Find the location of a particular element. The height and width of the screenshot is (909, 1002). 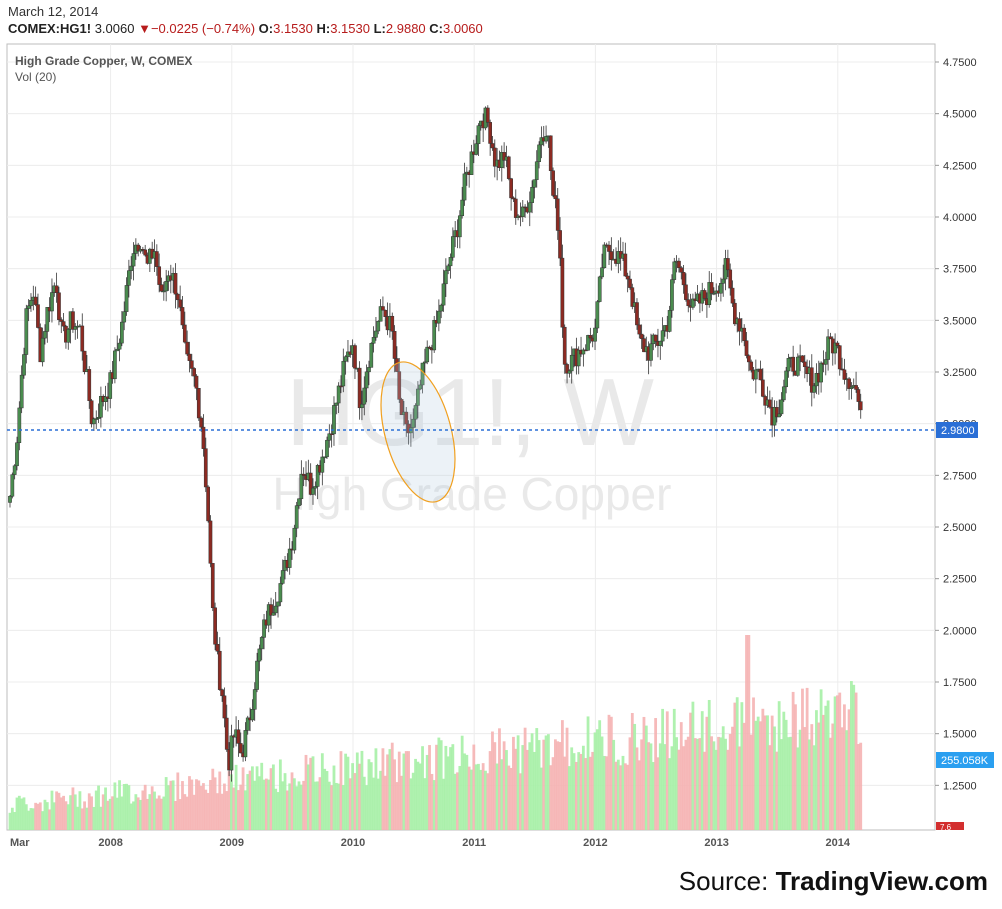

y-tick-label: 3.2500 is located at coordinates (960, 373).